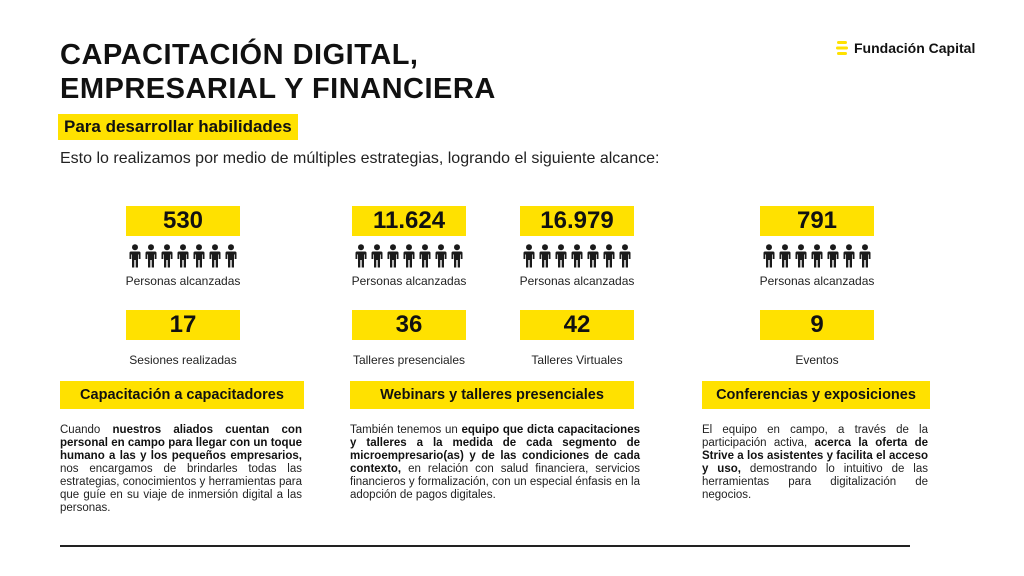 The width and height of the screenshot is (1024, 576). I want to click on reach-stat-1: 530 Personas alcanzadas, so click(183, 247).